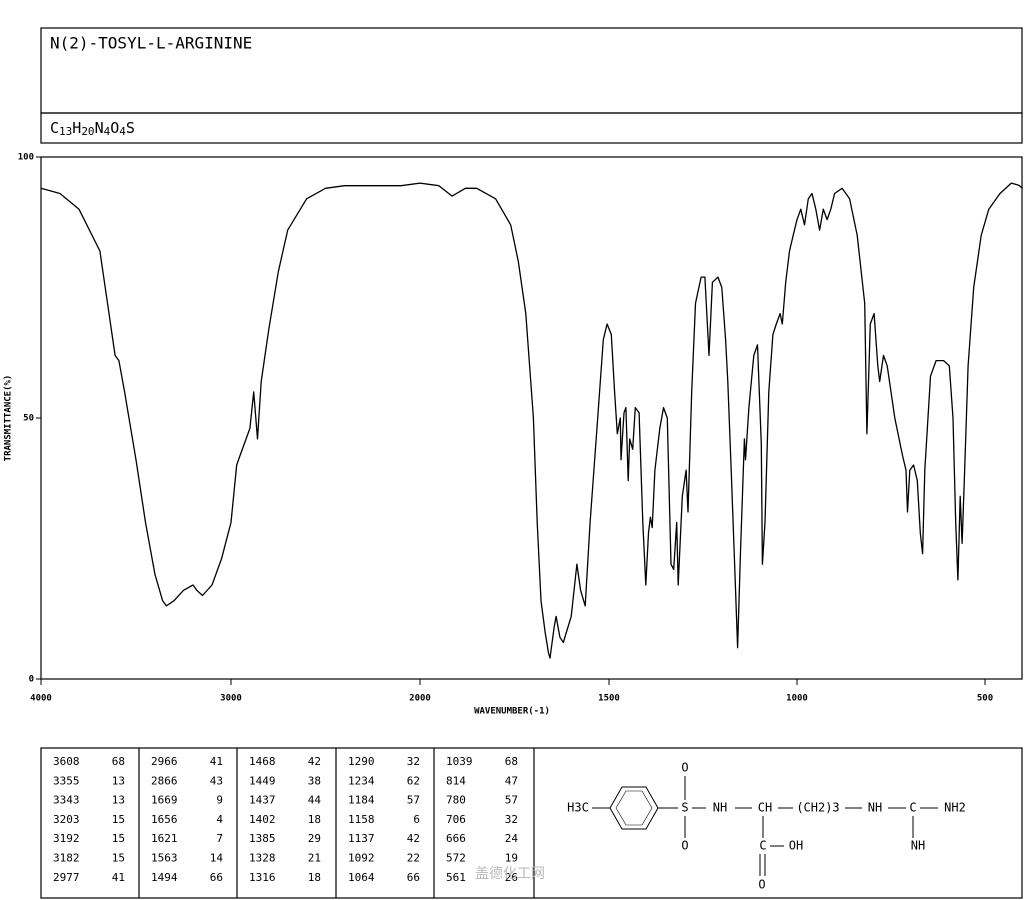  I want to click on peak-wavenumber: 2977, so click(66, 877).